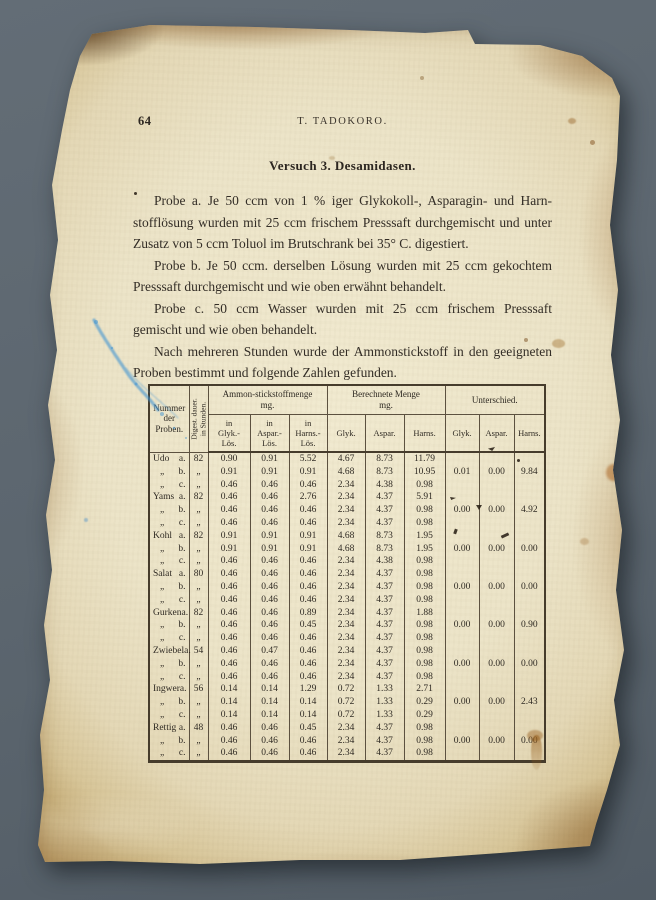 The width and height of the screenshot is (656, 900). What do you see at coordinates (424, 498) in the screenshot?
I see `cell-berechnet-value: 5.91` at bounding box center [424, 498].